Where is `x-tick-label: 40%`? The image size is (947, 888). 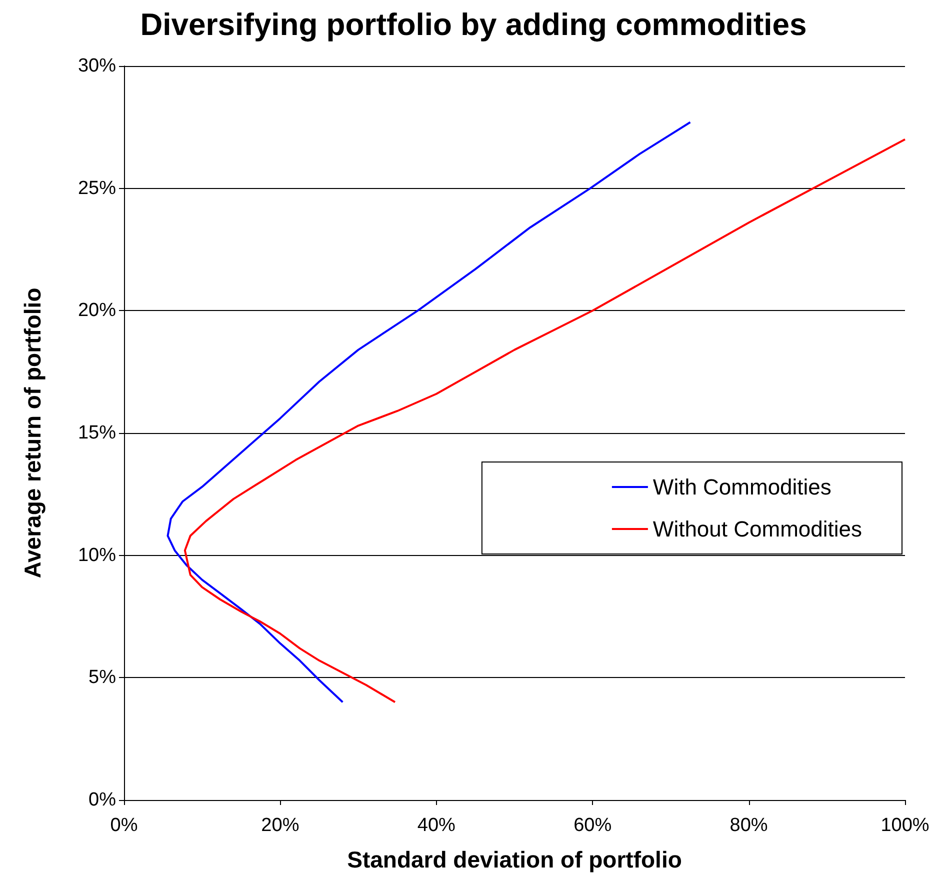
x-tick-label: 40% is located at coordinates (436, 825).